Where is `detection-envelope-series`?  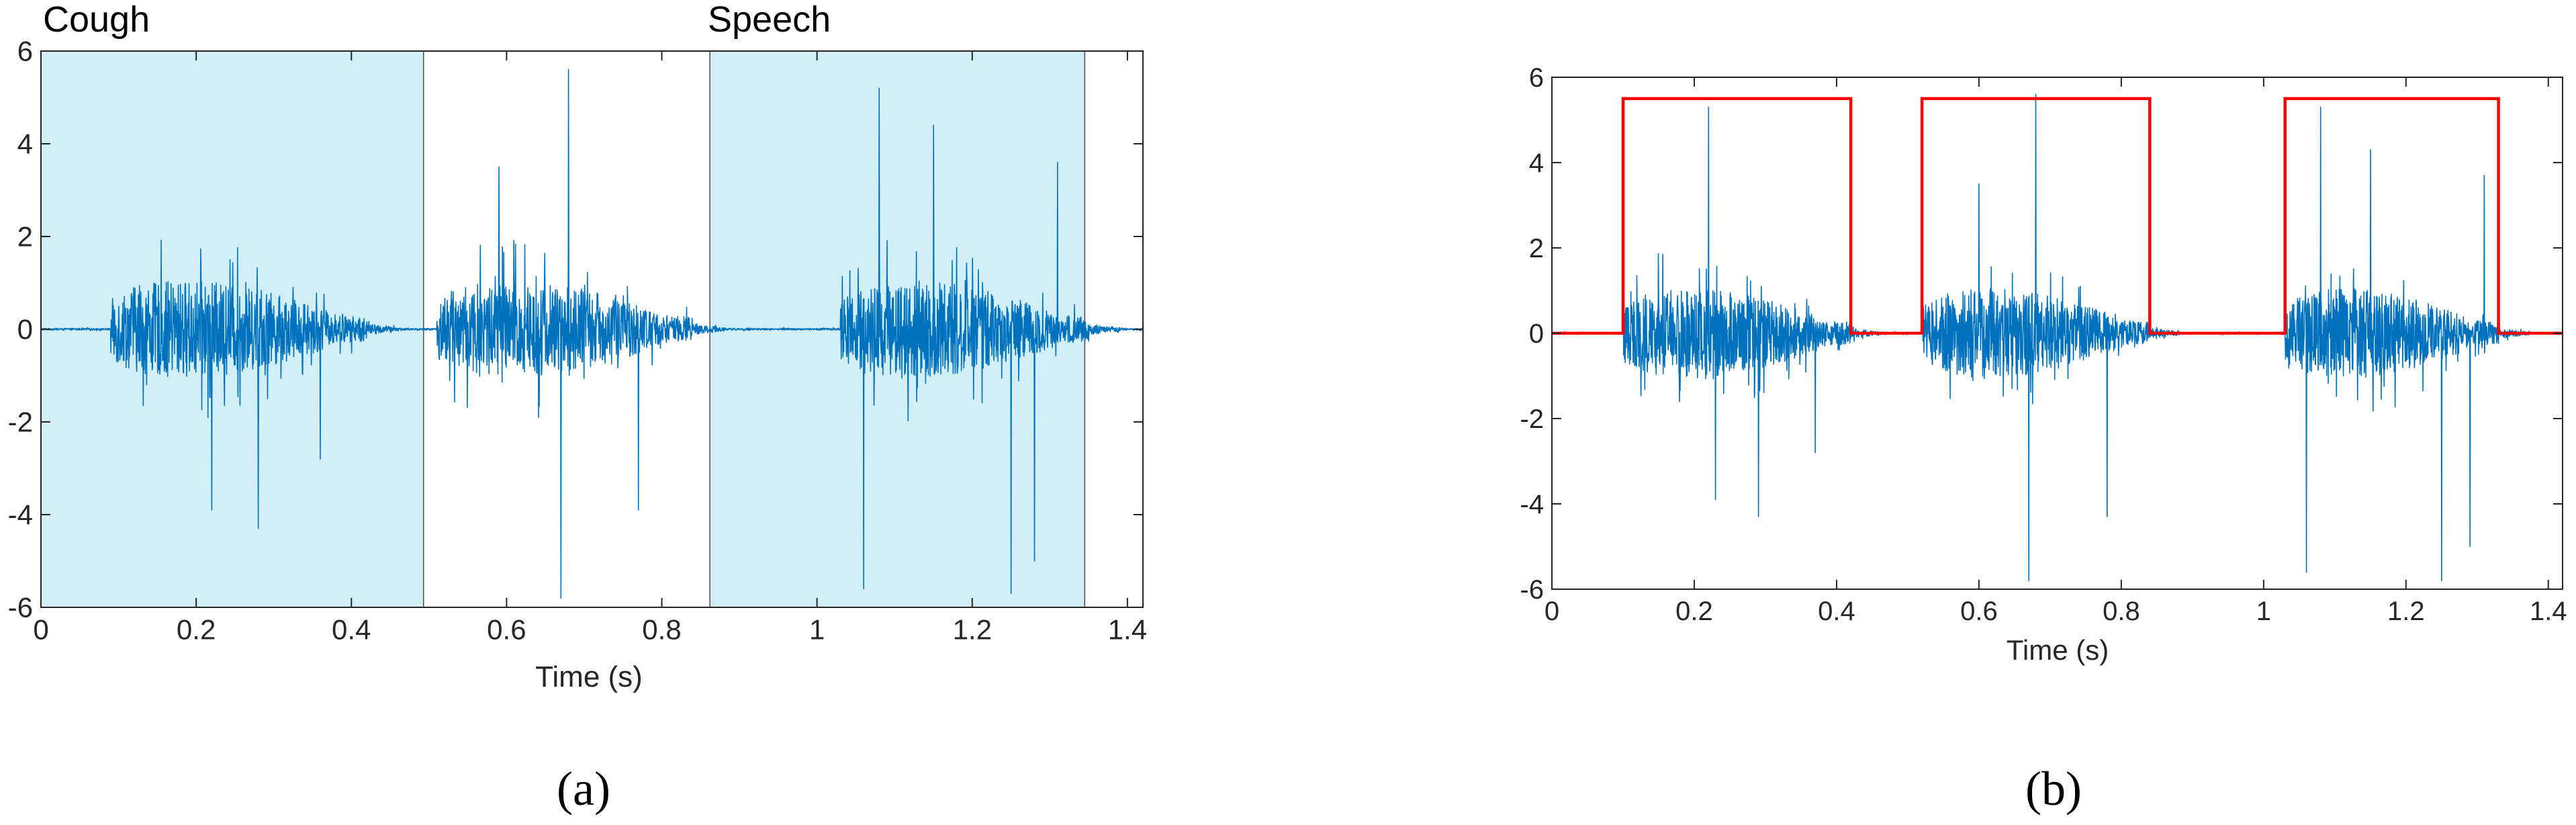
detection-envelope-series is located at coordinates (2057, 216).